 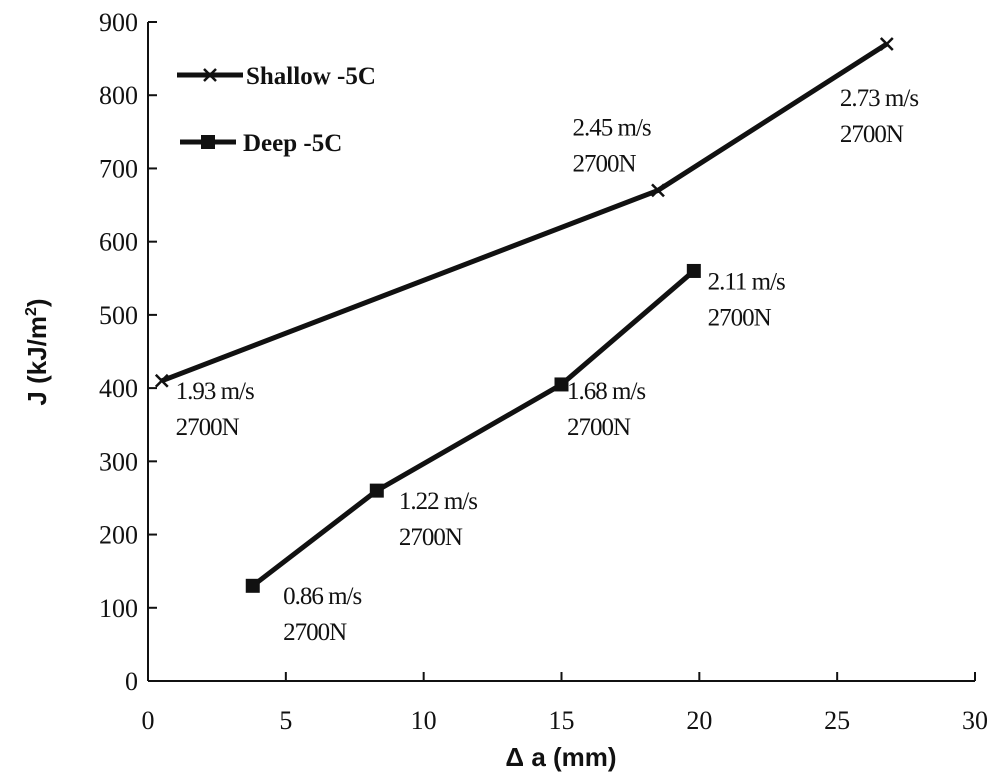 What do you see at coordinates (746, 281) in the screenshot?
I see `annotation-speed: 2.11 m/s` at bounding box center [746, 281].